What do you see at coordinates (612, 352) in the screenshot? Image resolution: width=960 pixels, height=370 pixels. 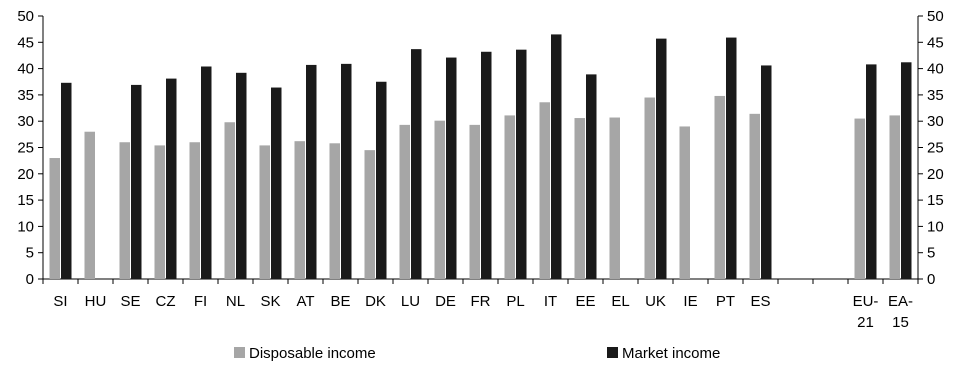 I see `legend-swatch-market-income` at bounding box center [612, 352].